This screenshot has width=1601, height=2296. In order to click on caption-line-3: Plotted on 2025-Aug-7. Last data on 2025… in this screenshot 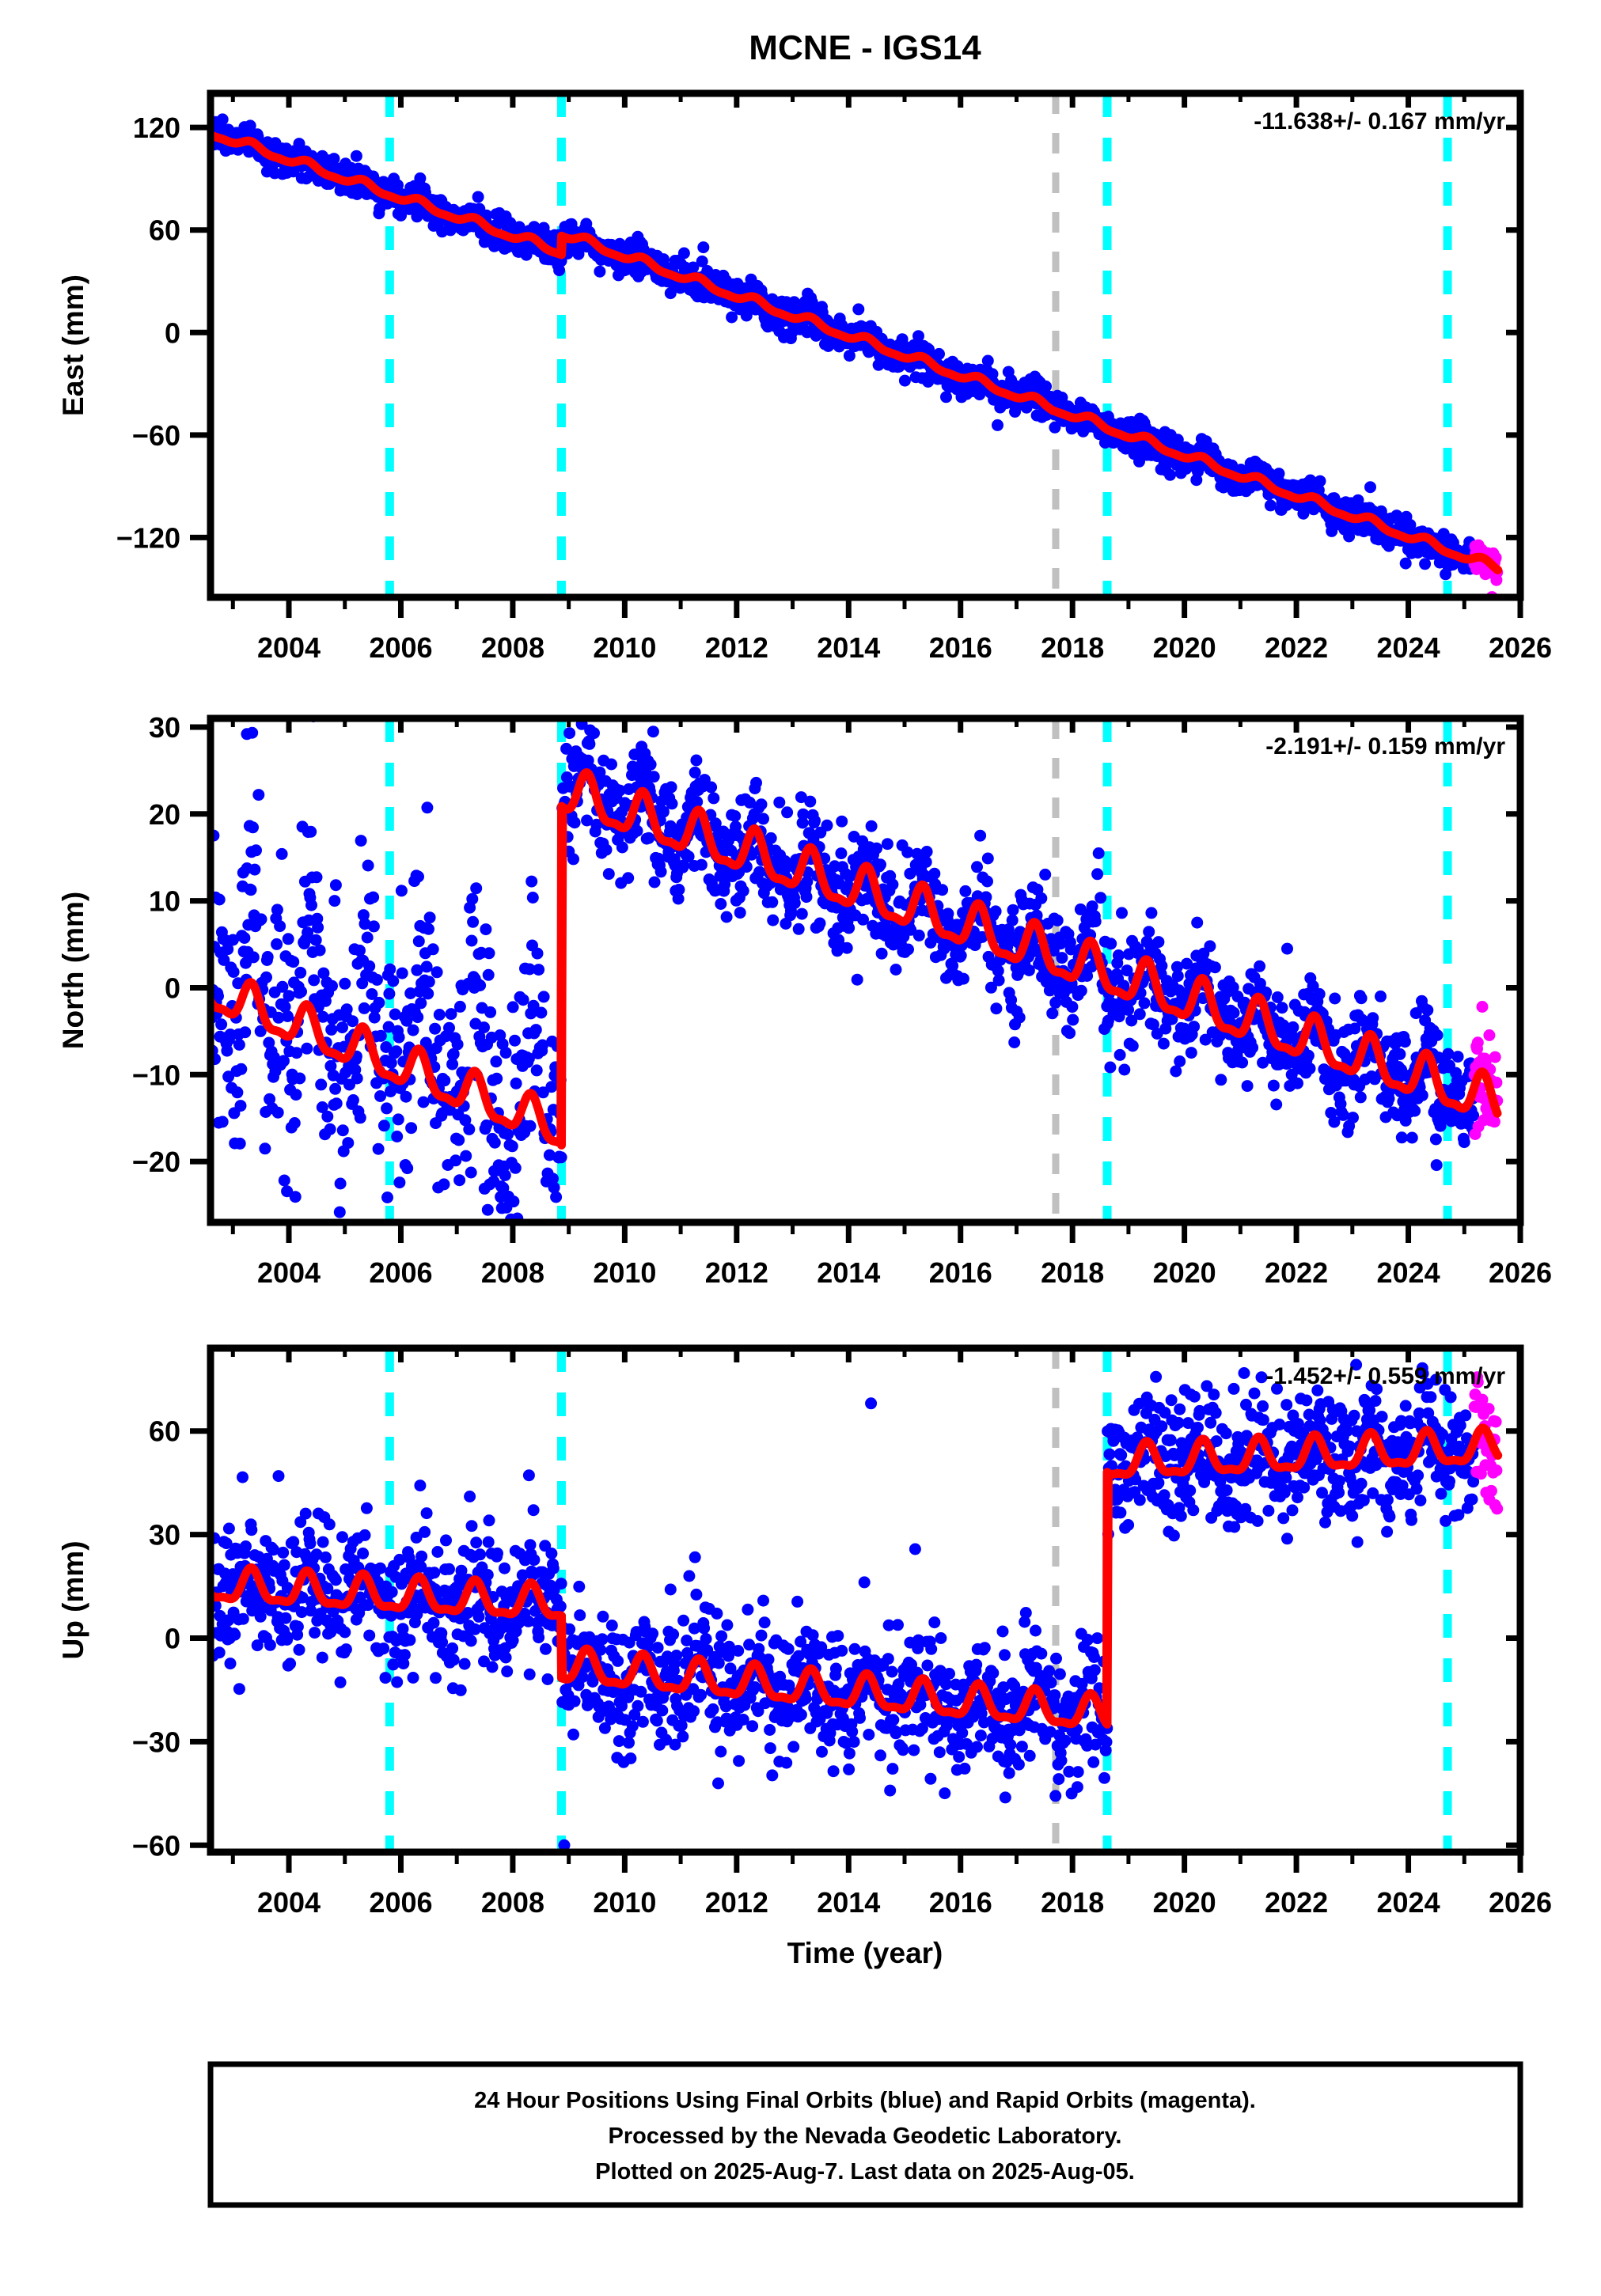, I will do `click(865, 2171)`.